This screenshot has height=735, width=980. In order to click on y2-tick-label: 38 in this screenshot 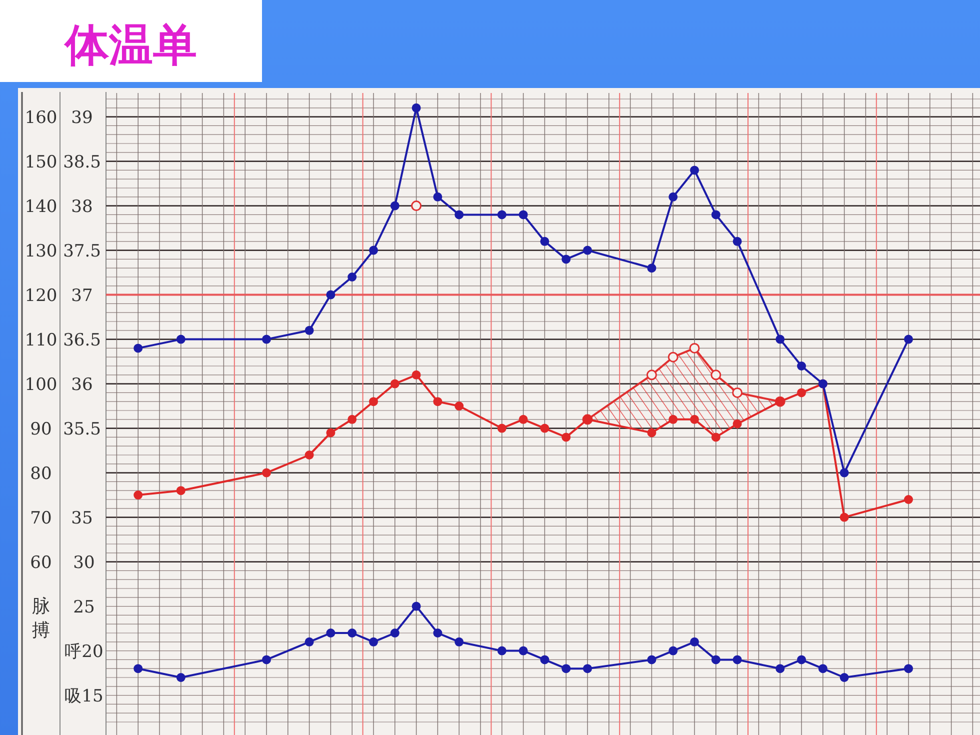, I will do `click(82, 206)`.